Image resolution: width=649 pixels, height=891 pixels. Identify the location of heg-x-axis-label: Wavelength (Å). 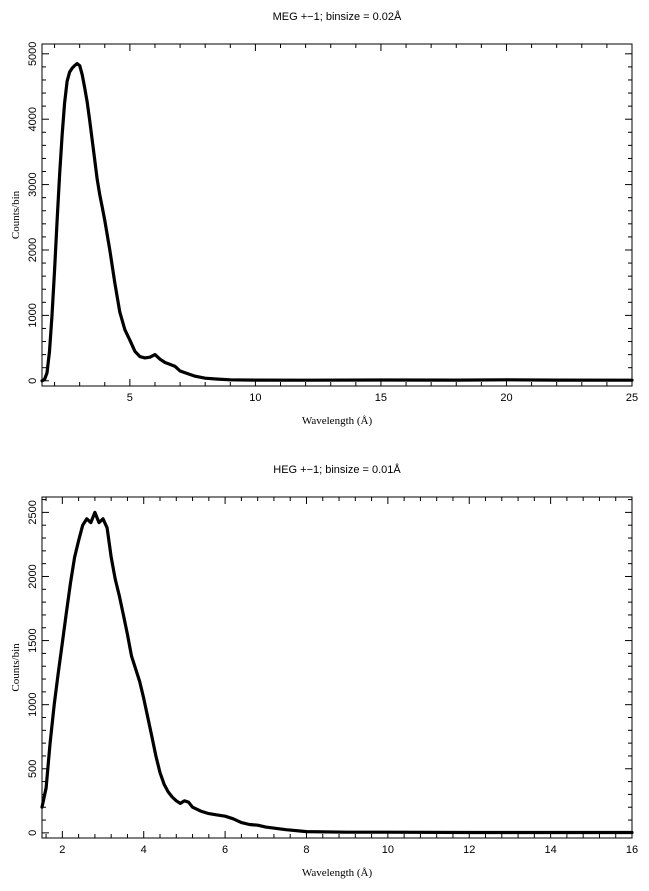
(337, 873).